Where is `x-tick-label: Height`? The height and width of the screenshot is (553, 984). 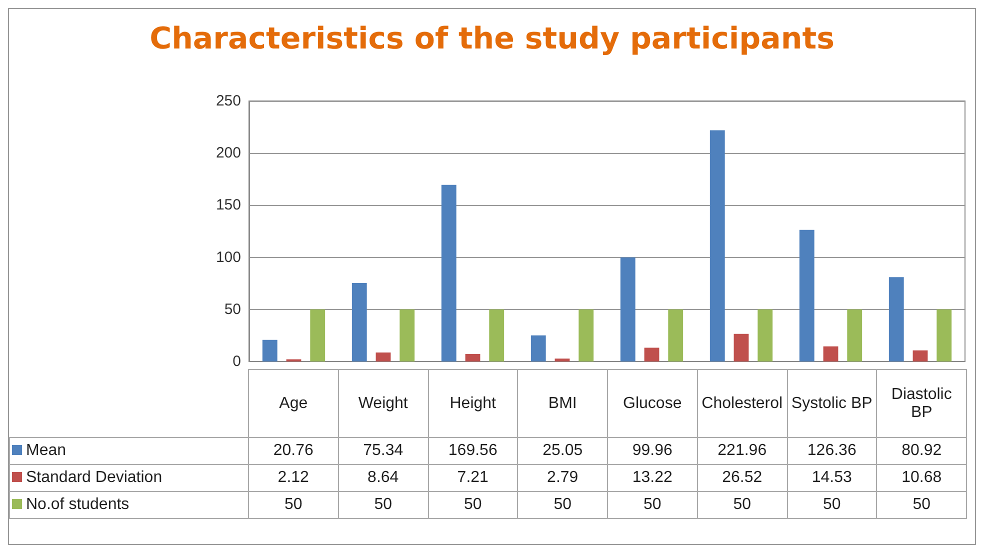
x-tick-label: Height is located at coordinates (473, 404).